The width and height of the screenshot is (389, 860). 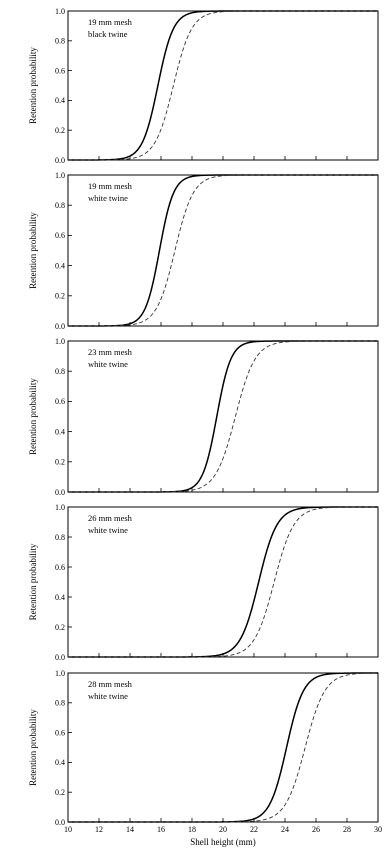 What do you see at coordinates (110, 352) in the screenshot?
I see `panel-label-line: 23 mm mesh` at bounding box center [110, 352].